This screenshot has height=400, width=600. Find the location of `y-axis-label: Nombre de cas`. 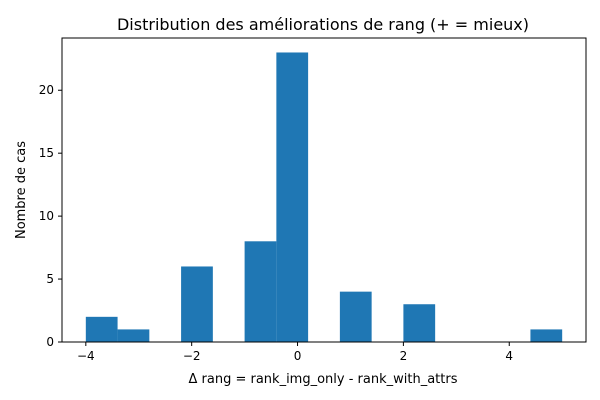

y-axis-label: Nombre de cas is located at coordinates (21, 190).